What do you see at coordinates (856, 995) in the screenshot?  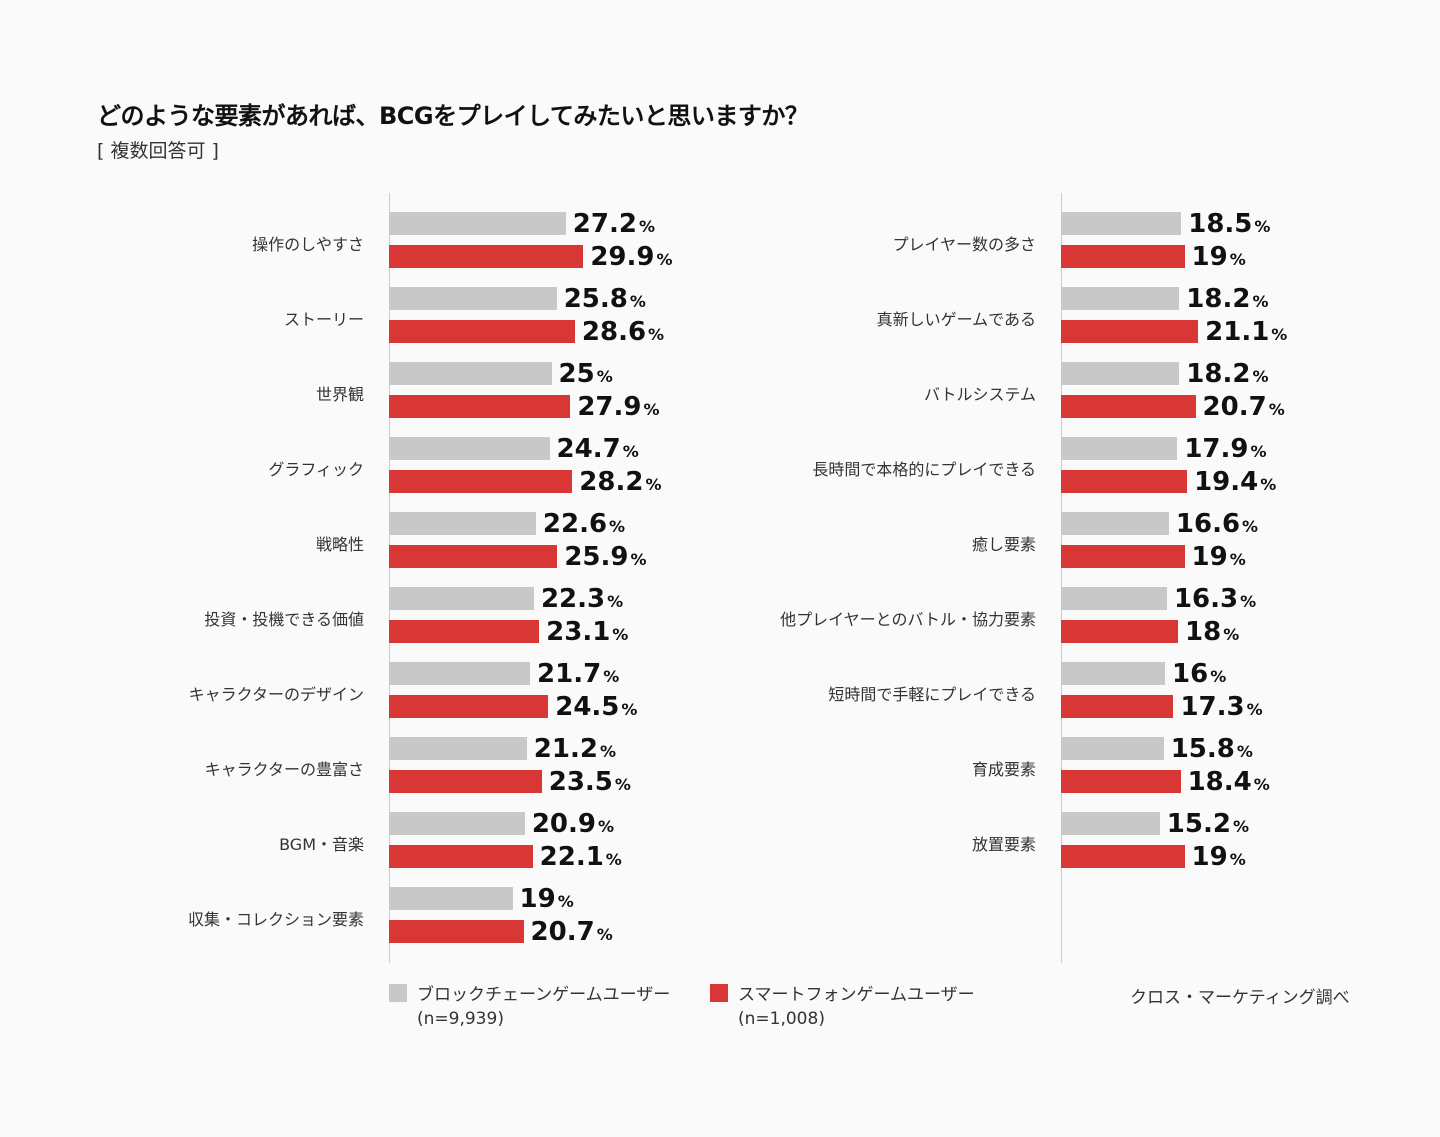 I see `legend-label: スマートフォンゲームユーザー` at bounding box center [856, 995].